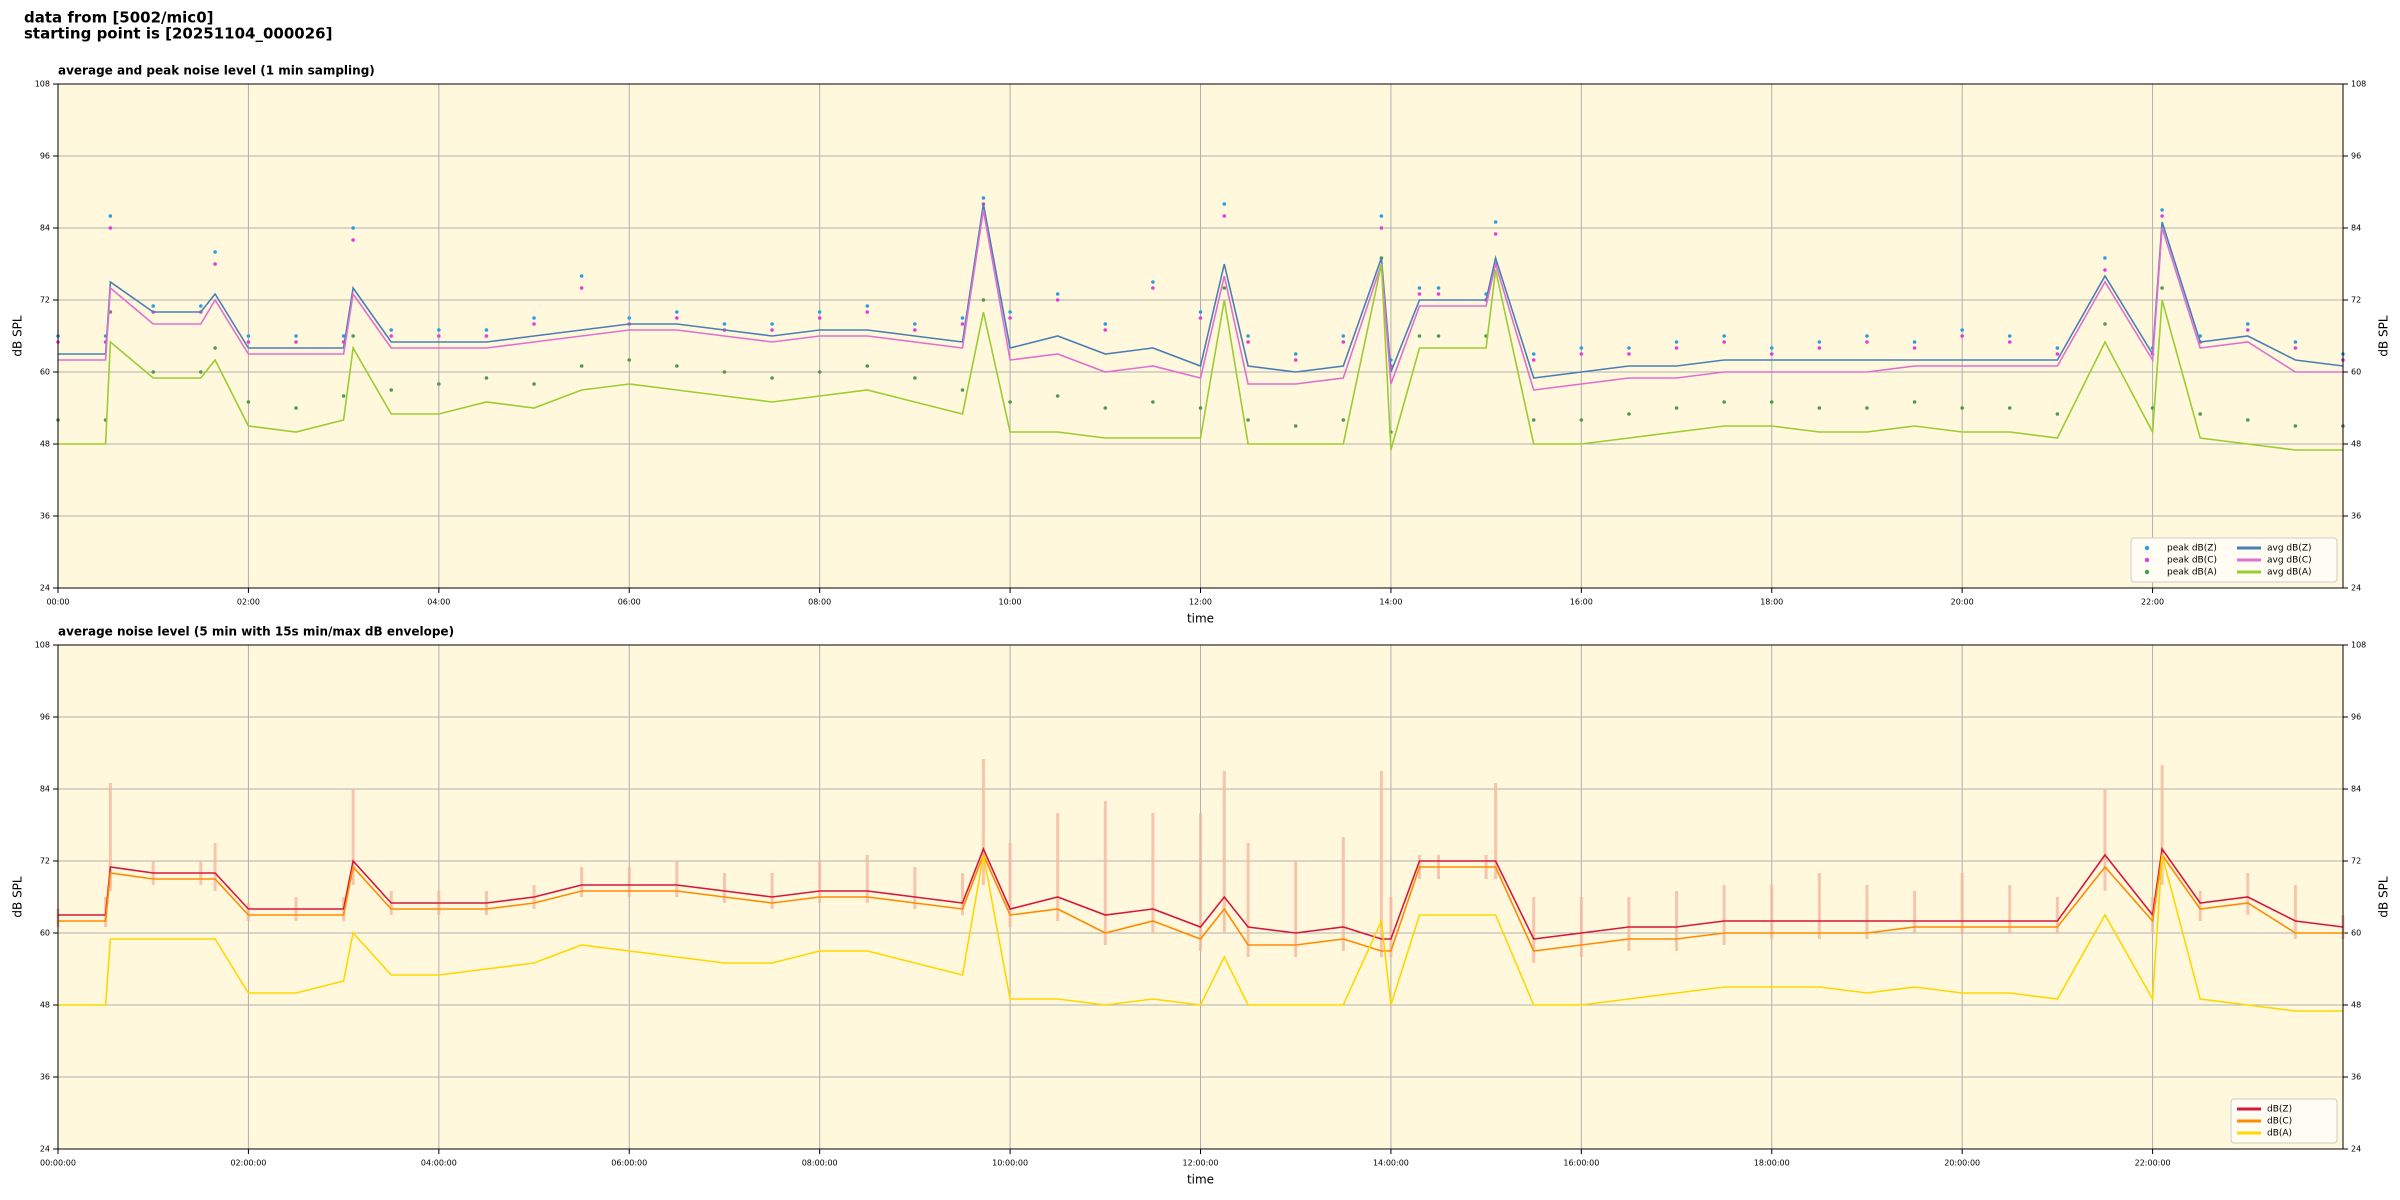 The width and height of the screenshot is (2400, 1200). What do you see at coordinates (45, 1005) in the screenshot?
I see `y-tick-label: 48` at bounding box center [45, 1005].